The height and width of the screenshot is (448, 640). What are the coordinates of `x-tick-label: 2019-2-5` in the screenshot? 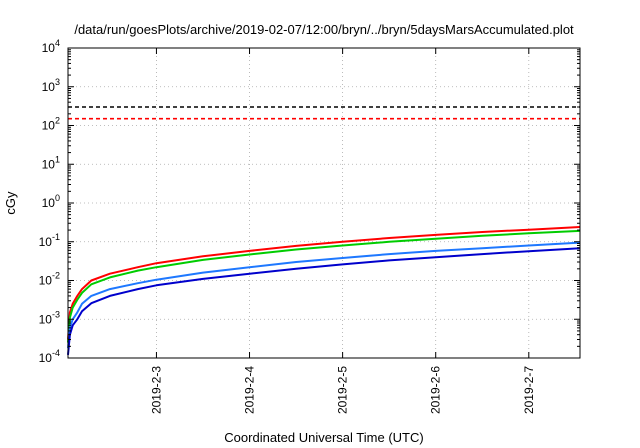 It's located at (343, 390).